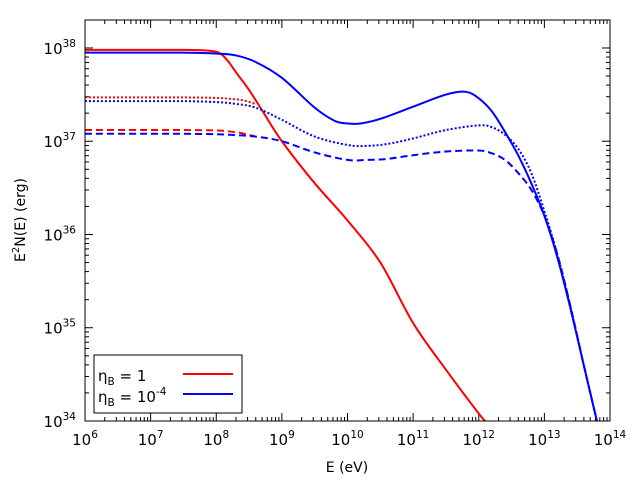 The width and height of the screenshot is (640, 480). I want to click on x-tick-label: 10¹², so click(479, 439).